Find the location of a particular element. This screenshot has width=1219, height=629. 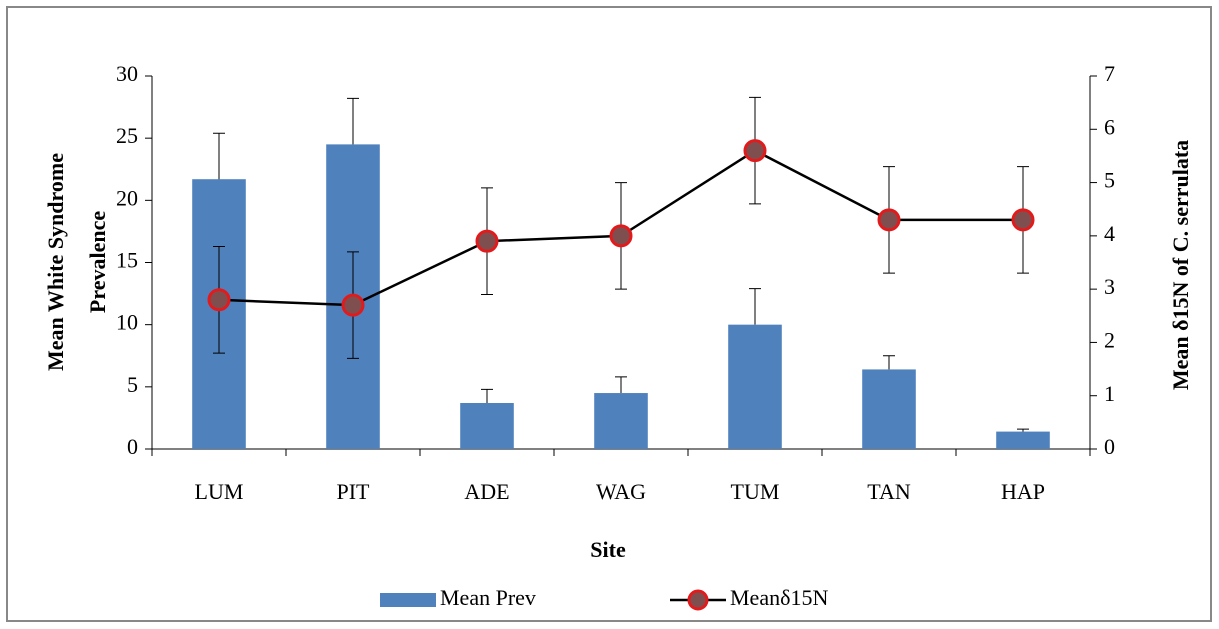

x-tick-label: TUM is located at coordinates (755, 491).